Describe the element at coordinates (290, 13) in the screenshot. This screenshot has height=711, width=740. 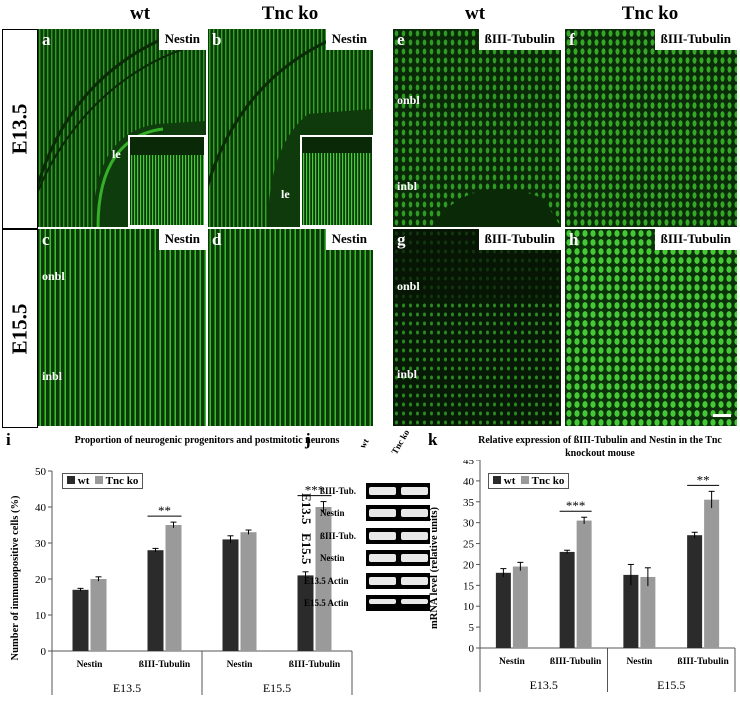
I see `column-header-tnc-ko-nestin: Tnc ko` at that location.